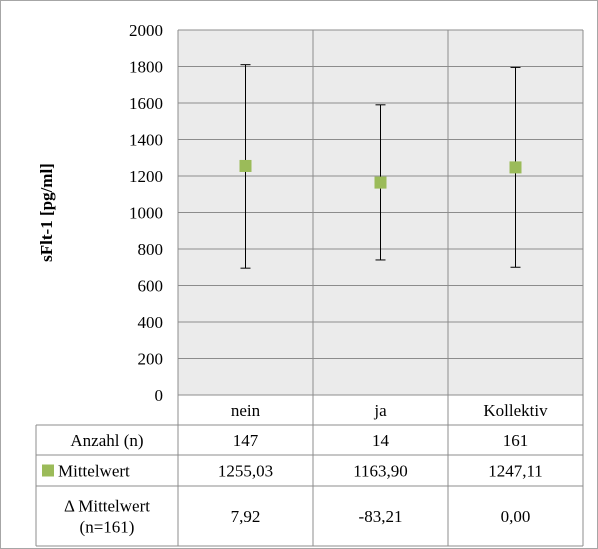 The height and width of the screenshot is (549, 598). Describe the element at coordinates (151, 322) in the screenshot. I see `y-tick-label: 400` at that location.